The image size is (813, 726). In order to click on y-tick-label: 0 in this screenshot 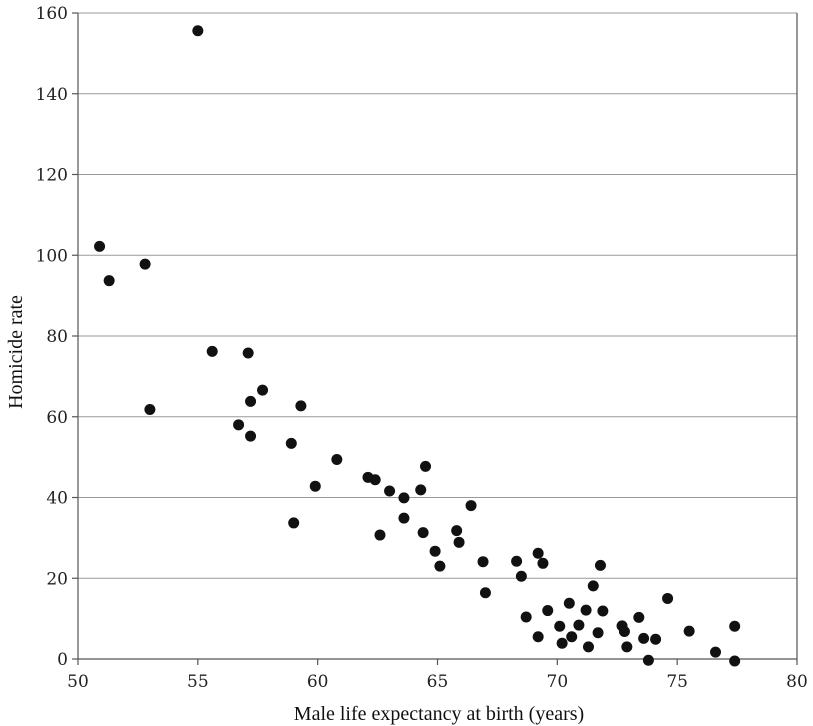, I will do `click(62, 660)`.